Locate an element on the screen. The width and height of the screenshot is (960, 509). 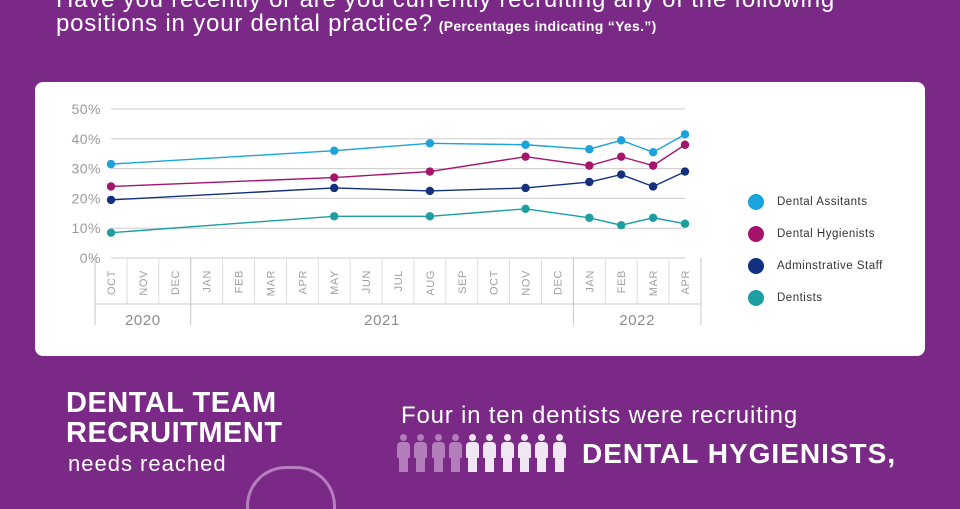
needs-reached-text: needs reached is located at coordinates (147, 463).